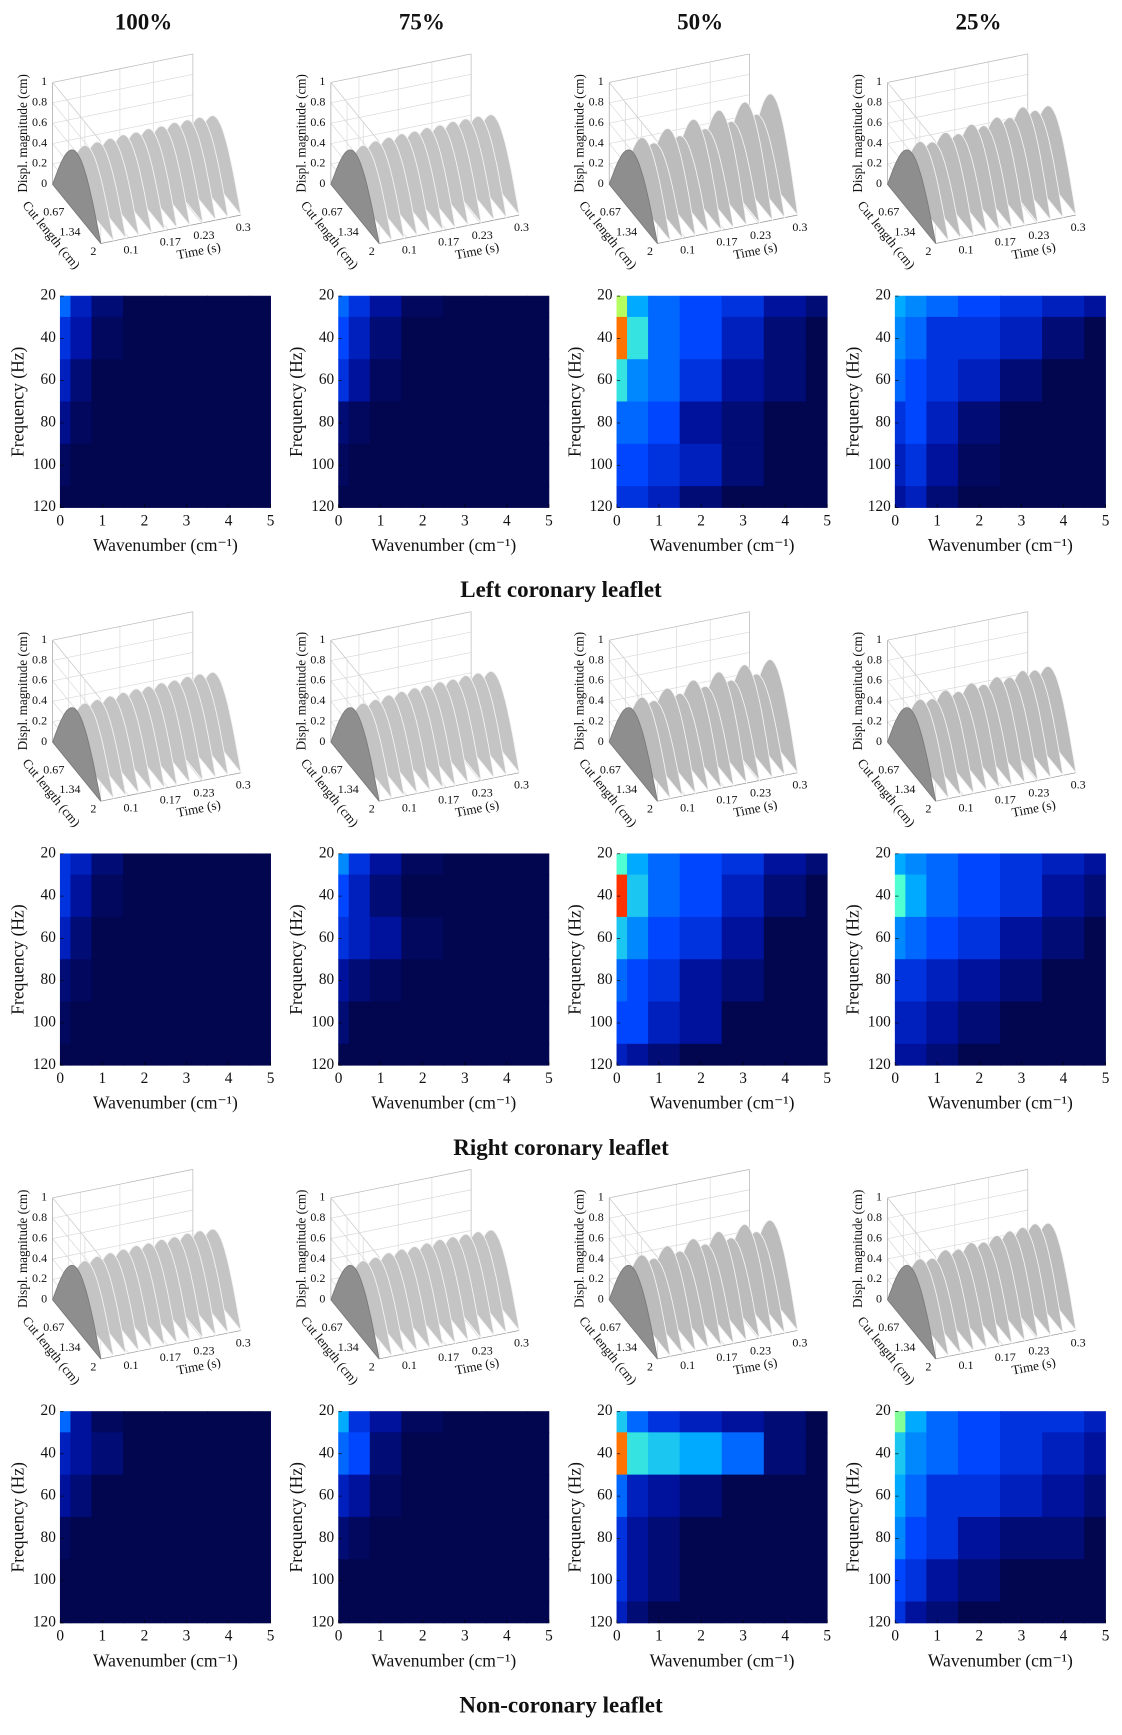 This screenshot has width=1122, height=1735. Describe the element at coordinates (482, 235) in the screenshot. I see `x-tick-label: 0.23` at that location.